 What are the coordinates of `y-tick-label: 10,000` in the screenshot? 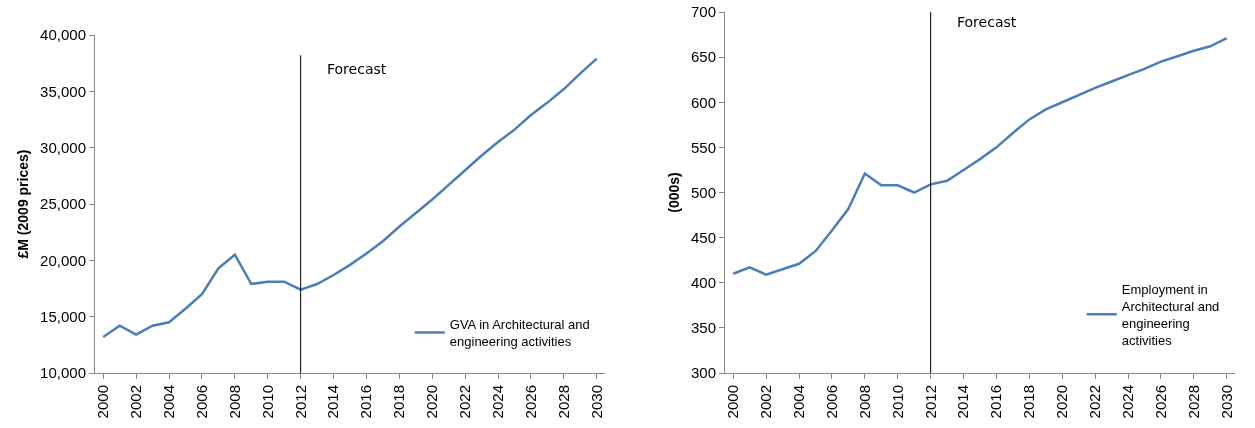 It's located at (63, 373).